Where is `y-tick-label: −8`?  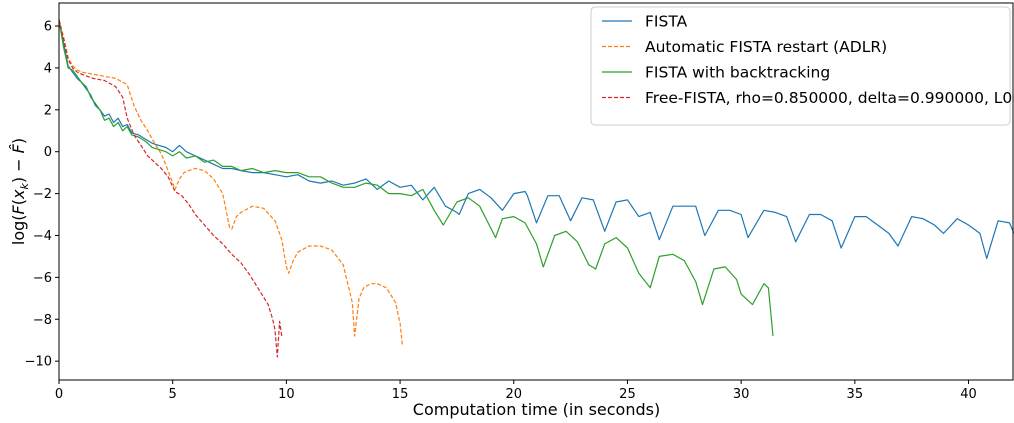 y-tick-label: −8 is located at coordinates (42, 320).